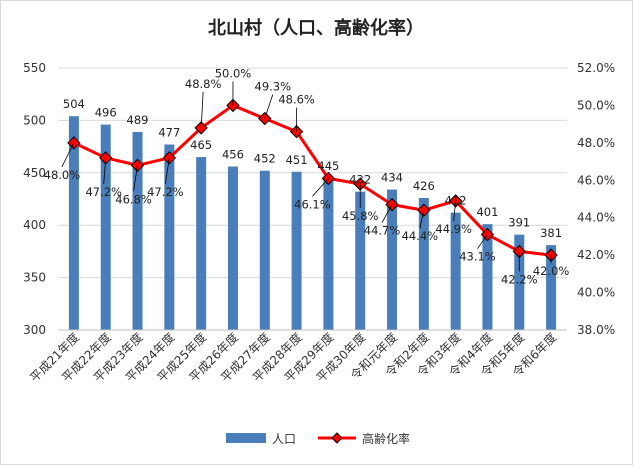 This screenshot has height=465, width=633. I want to click on bar-value-label: 477, so click(169, 133).